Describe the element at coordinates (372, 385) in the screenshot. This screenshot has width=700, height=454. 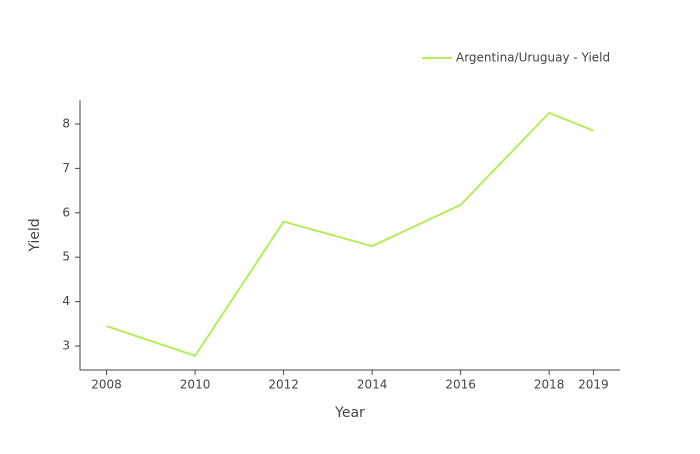
I see `x-tick-label: 2014` at that location.